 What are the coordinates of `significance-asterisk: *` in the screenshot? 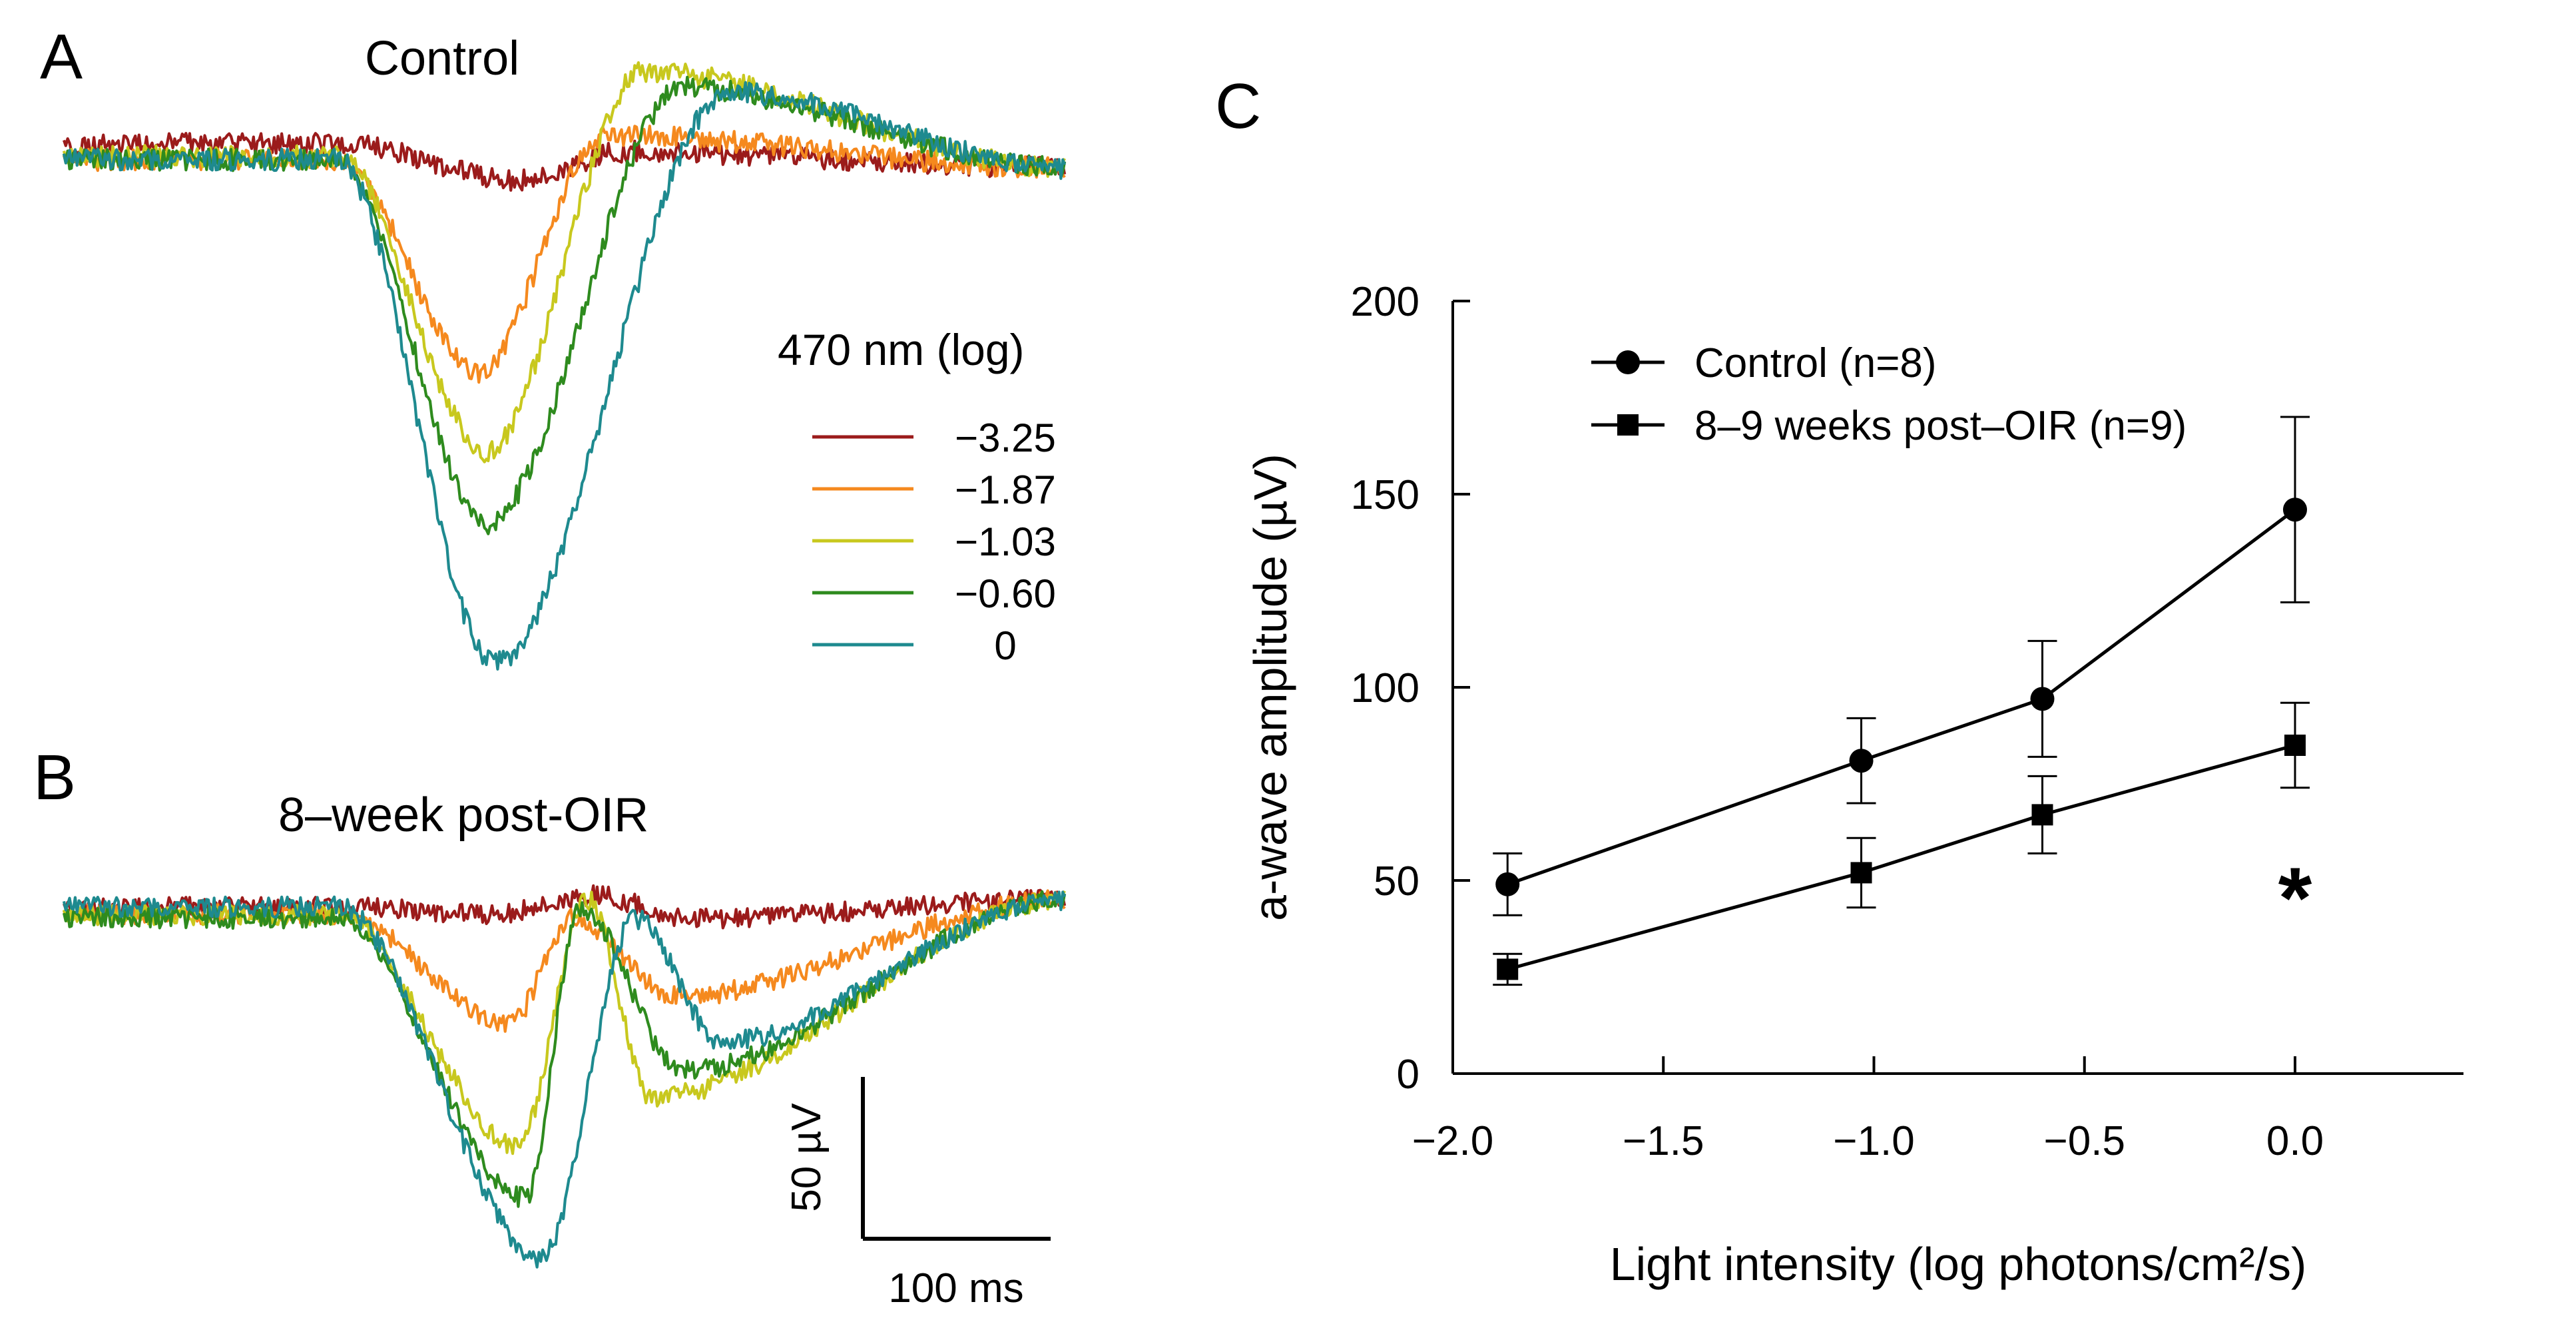 It's located at (2295, 897).